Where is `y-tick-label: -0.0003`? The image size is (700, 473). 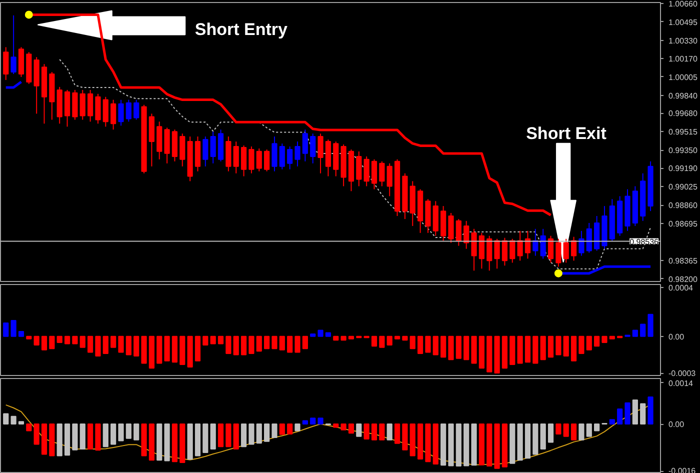 y-tick-label: -0.0003 is located at coordinates (682, 373).